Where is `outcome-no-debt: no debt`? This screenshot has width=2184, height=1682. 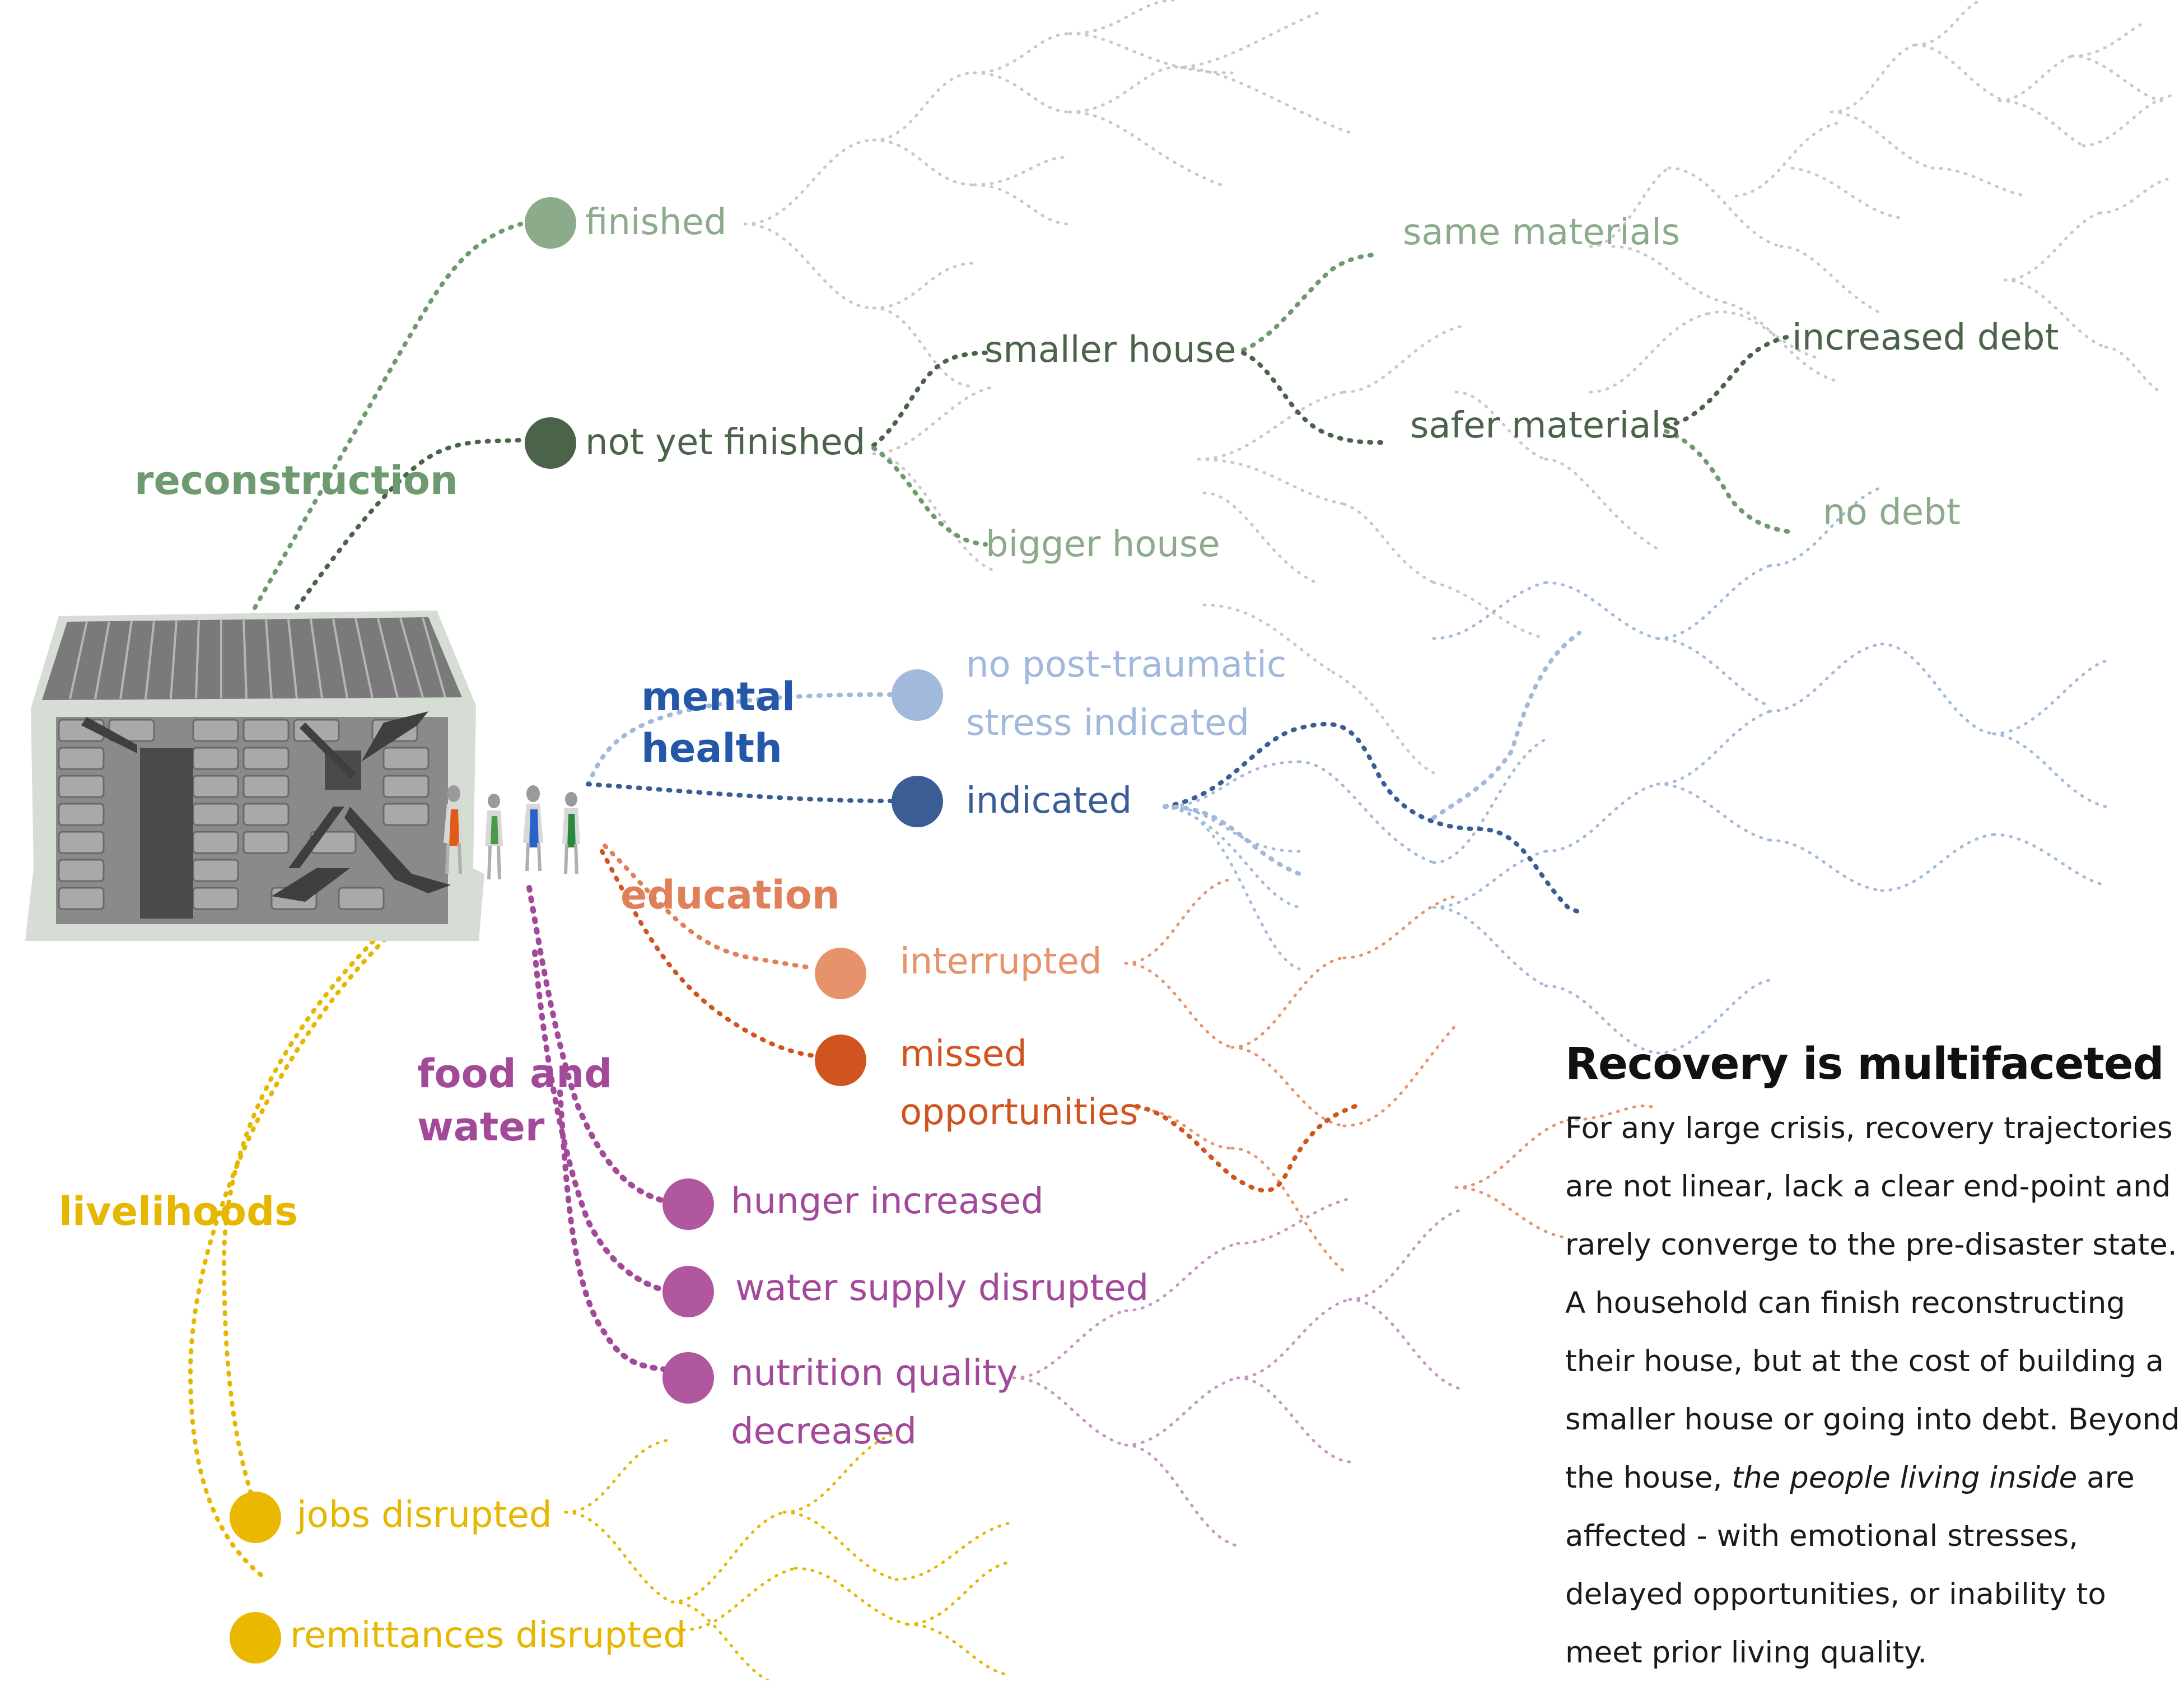
outcome-no-debt: no debt is located at coordinates (1892, 512).